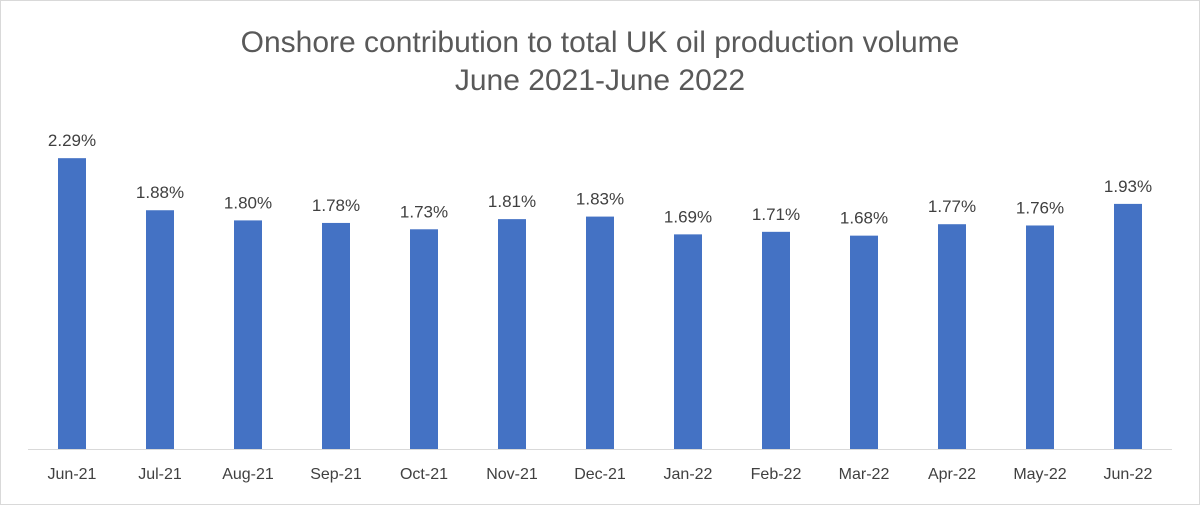 The width and height of the screenshot is (1200, 505). I want to click on data-label: 1.76%, so click(1040, 207).